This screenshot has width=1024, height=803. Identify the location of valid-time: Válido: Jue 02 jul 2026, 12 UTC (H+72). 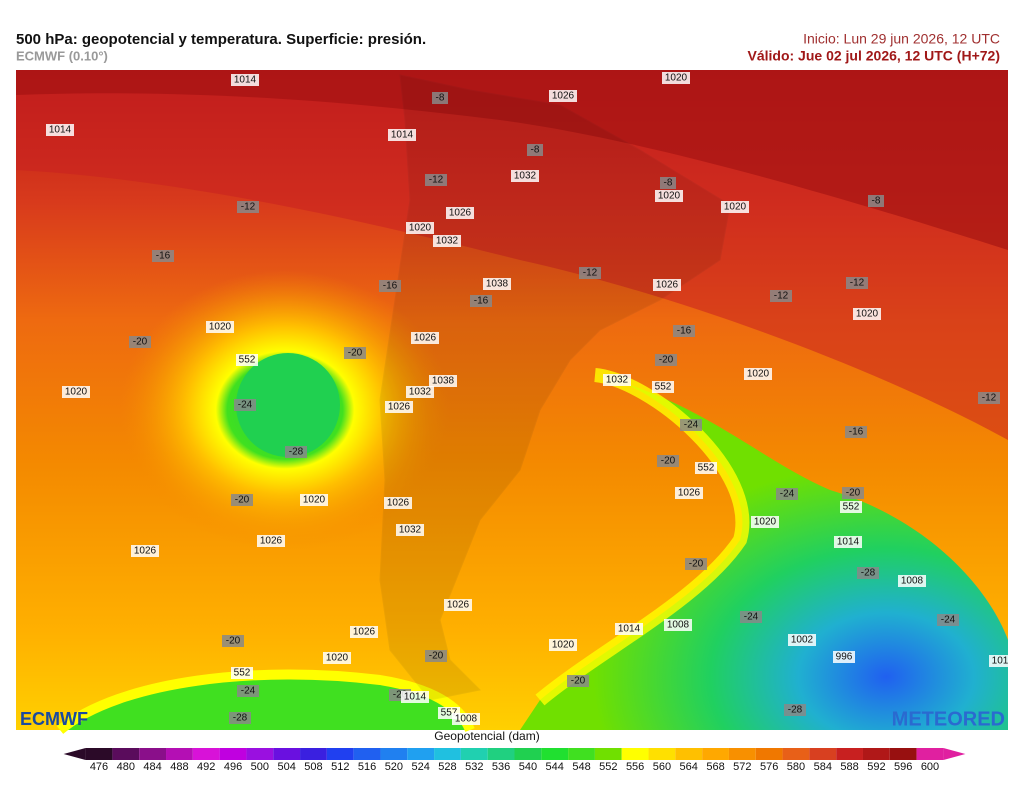
(874, 56).